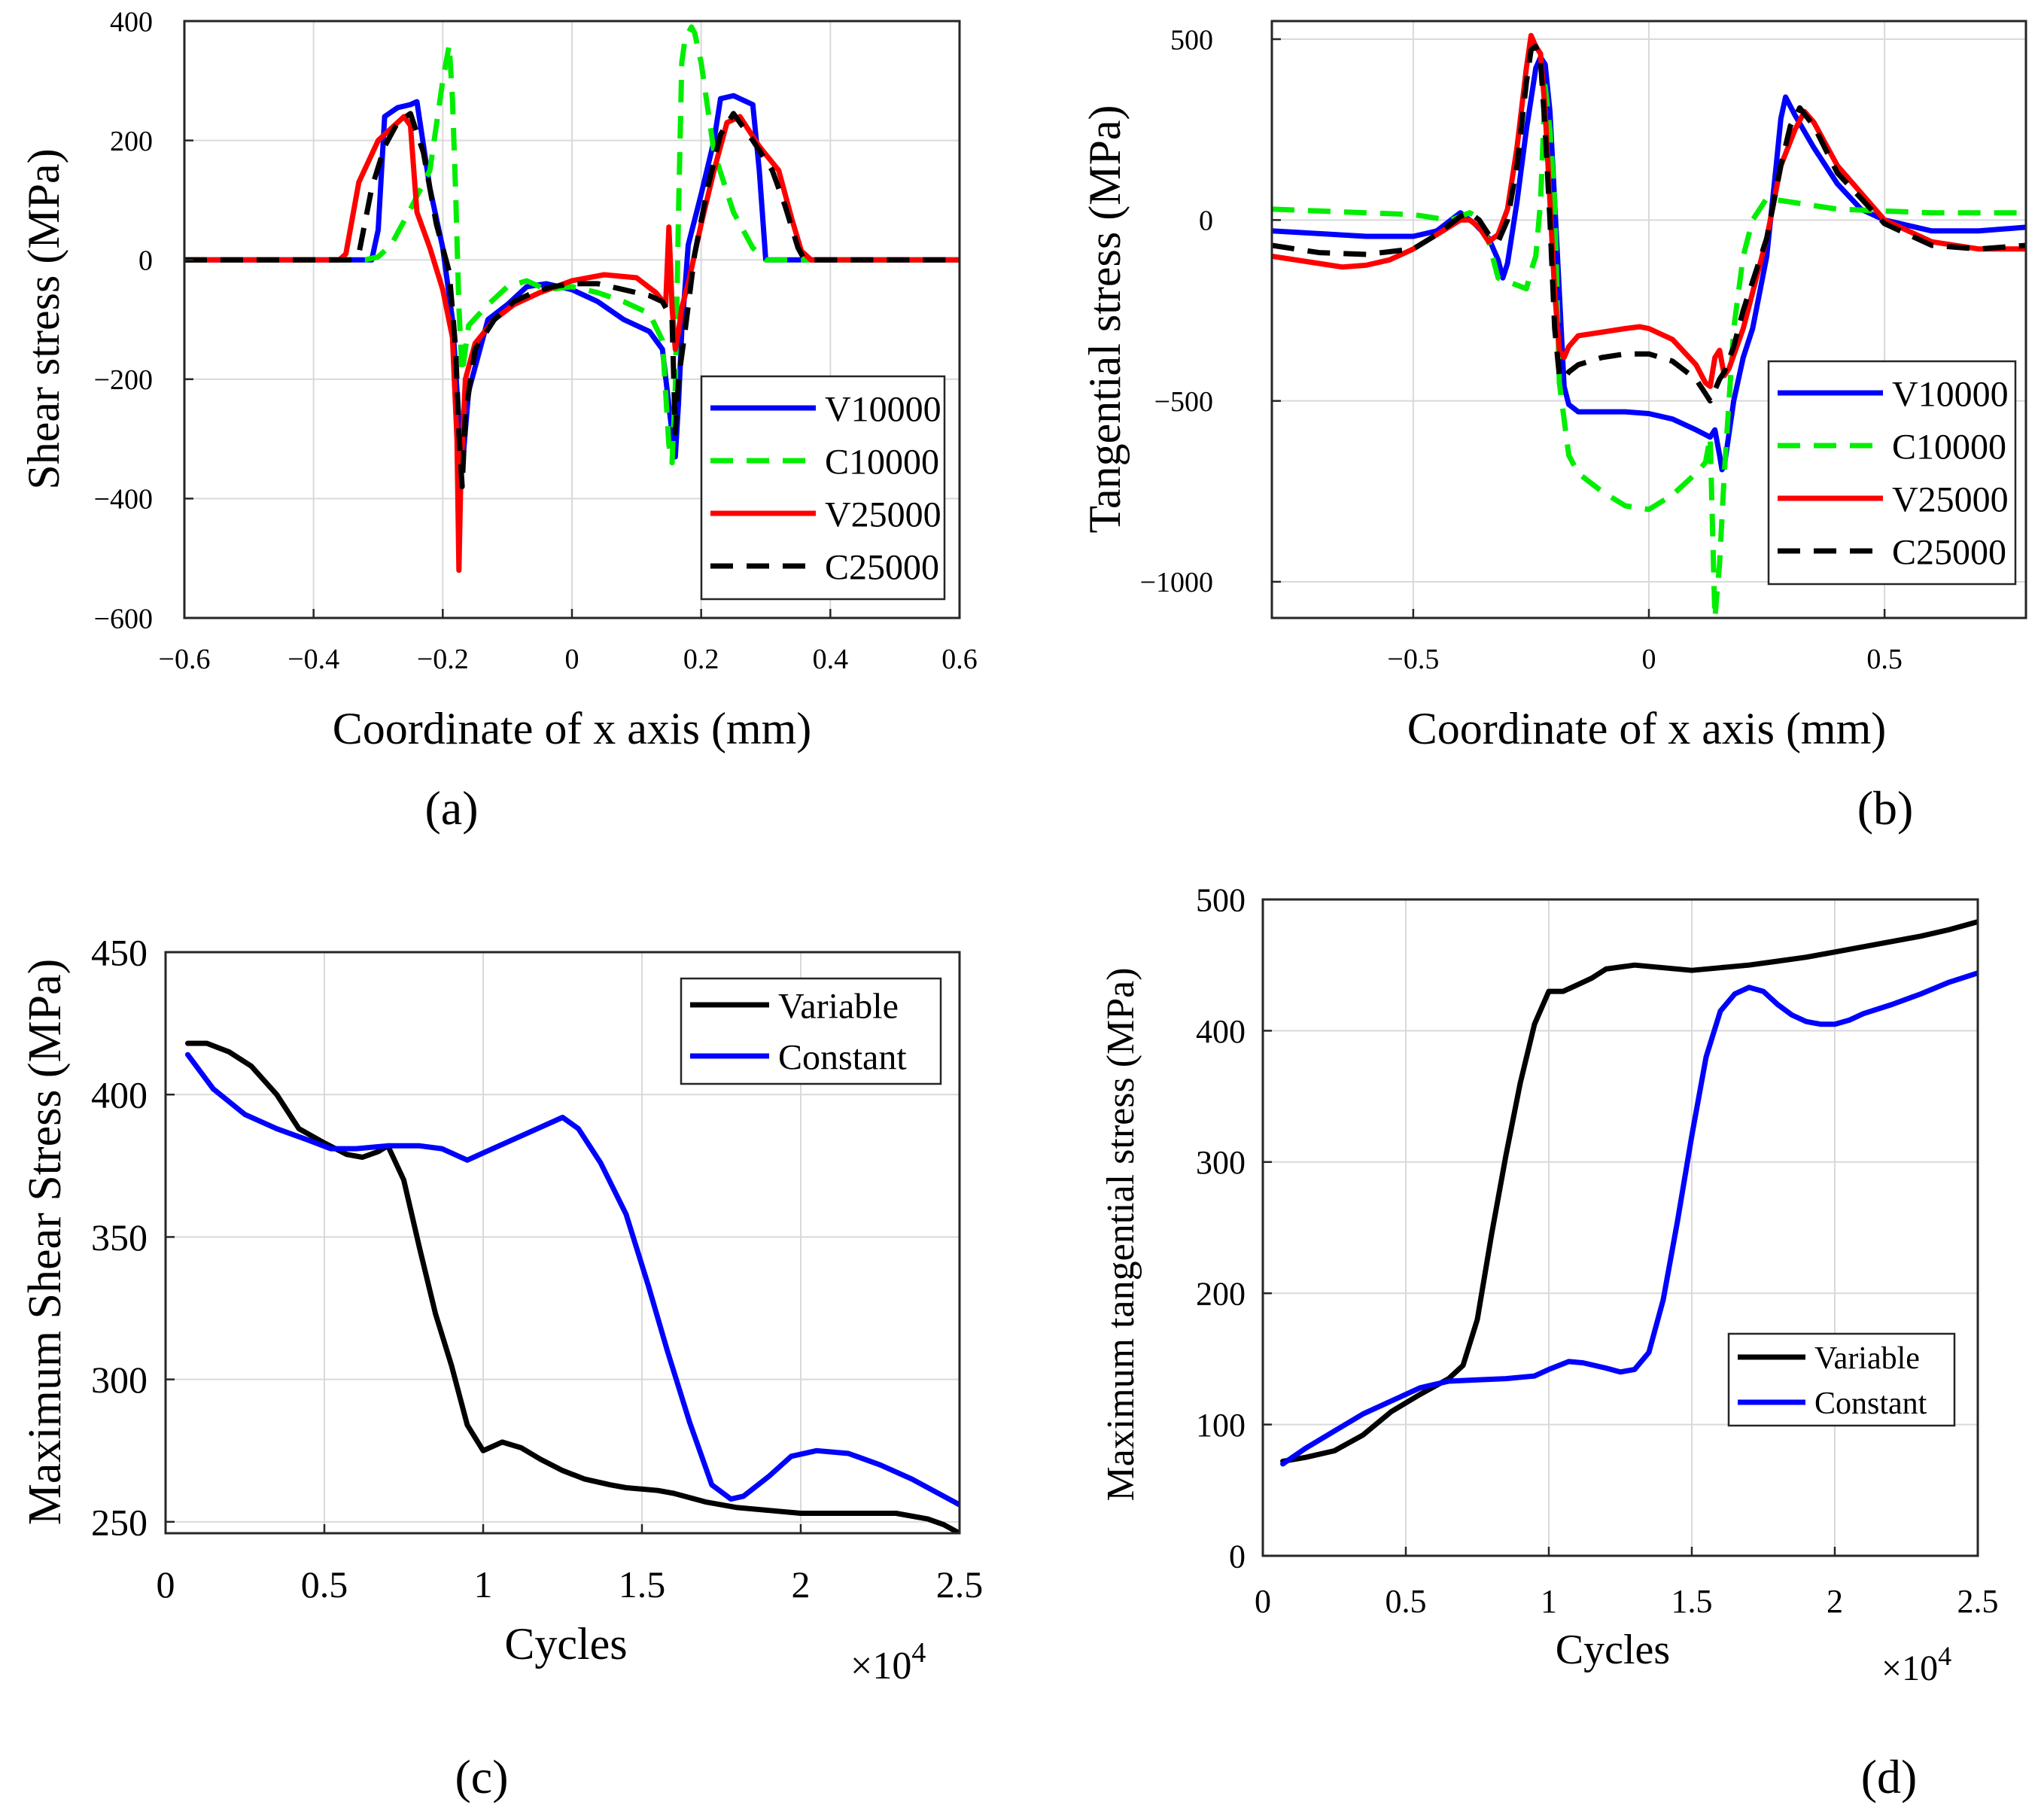  I want to click on x-tick-label: −0.5, so click(1413, 659).